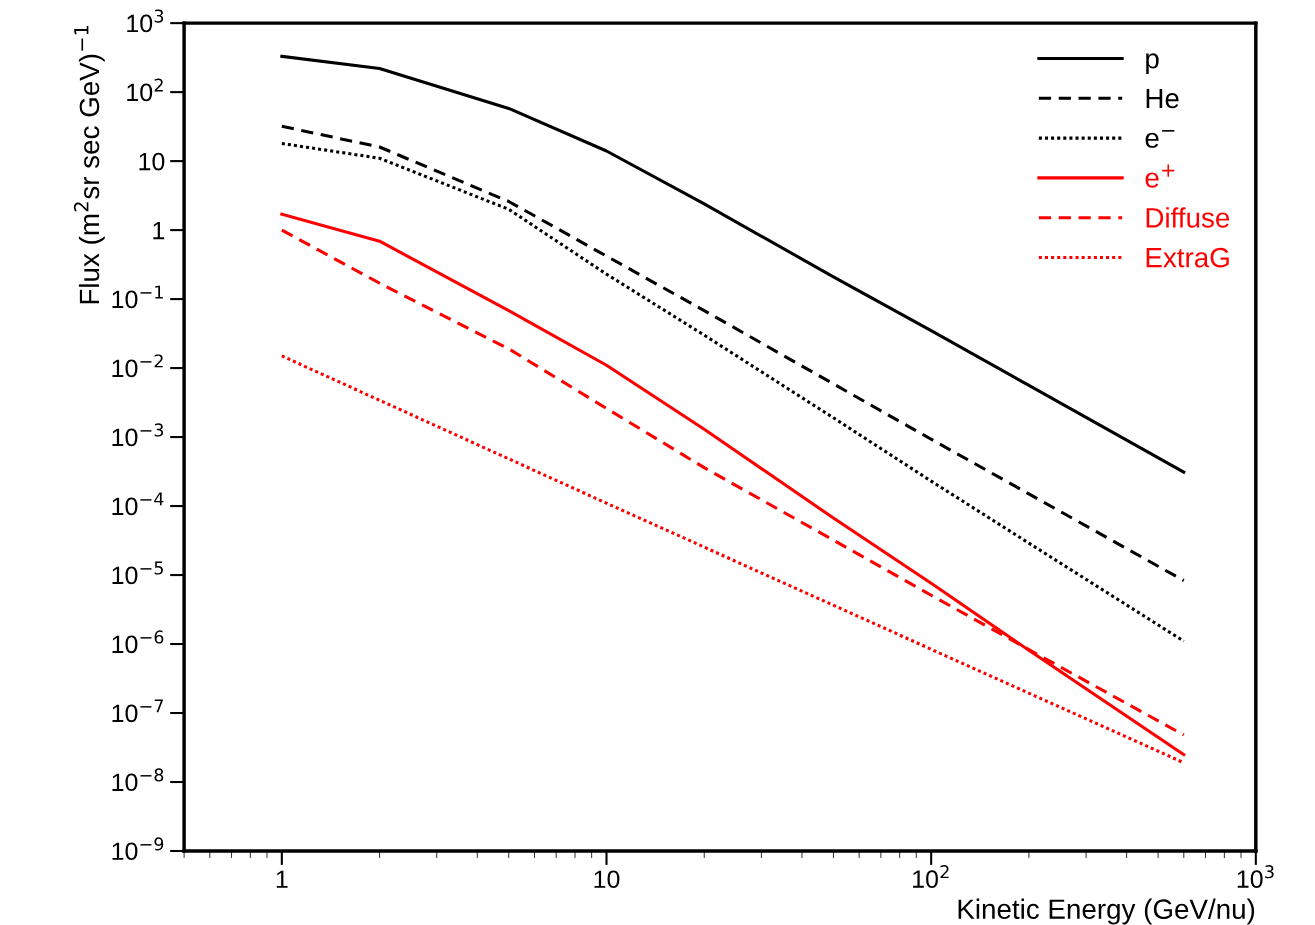  What do you see at coordinates (137, 297) in the screenshot?
I see `y-tick-label: 10$^{−1}$` at bounding box center [137, 297].